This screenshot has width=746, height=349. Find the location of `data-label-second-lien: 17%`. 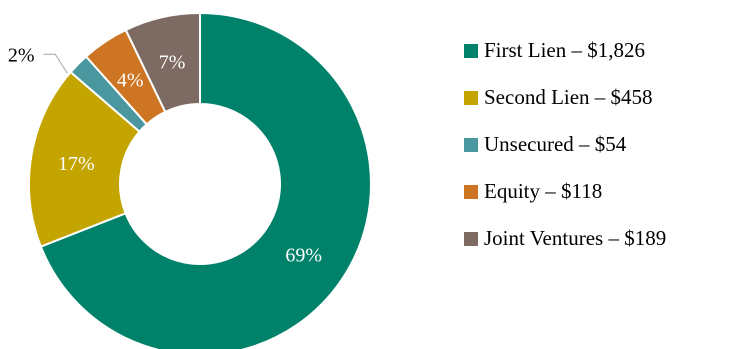

data-label-second-lien: 17% is located at coordinates (76, 164).